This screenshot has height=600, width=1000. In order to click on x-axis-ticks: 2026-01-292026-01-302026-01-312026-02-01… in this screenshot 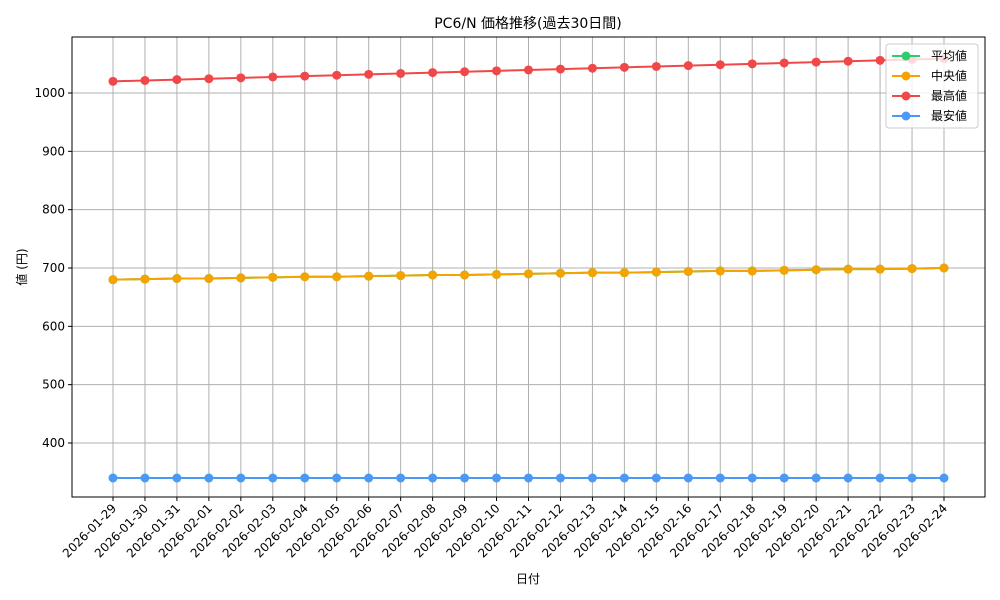, I will do `click(505, 528)`.